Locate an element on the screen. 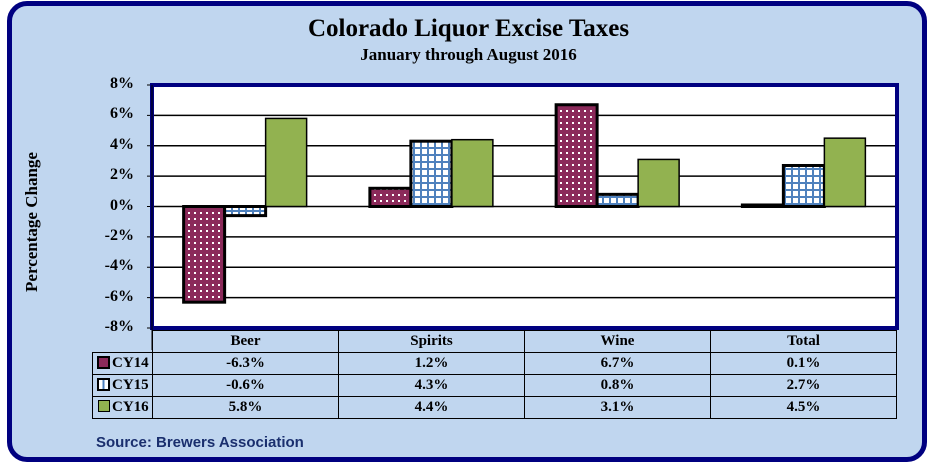 Image resolution: width=937 pixels, height=469 pixels. legend-cy15: CY15 is located at coordinates (122, 385).